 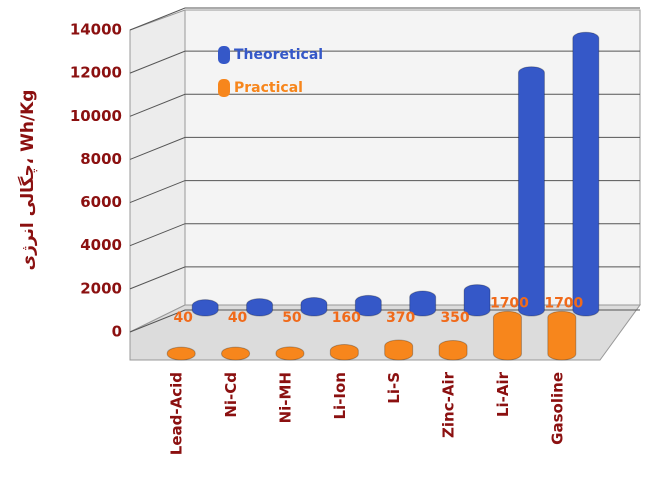 What do you see at coordinates (278, 55) in the screenshot?
I see `legend-label: Theoretical` at bounding box center [278, 55].